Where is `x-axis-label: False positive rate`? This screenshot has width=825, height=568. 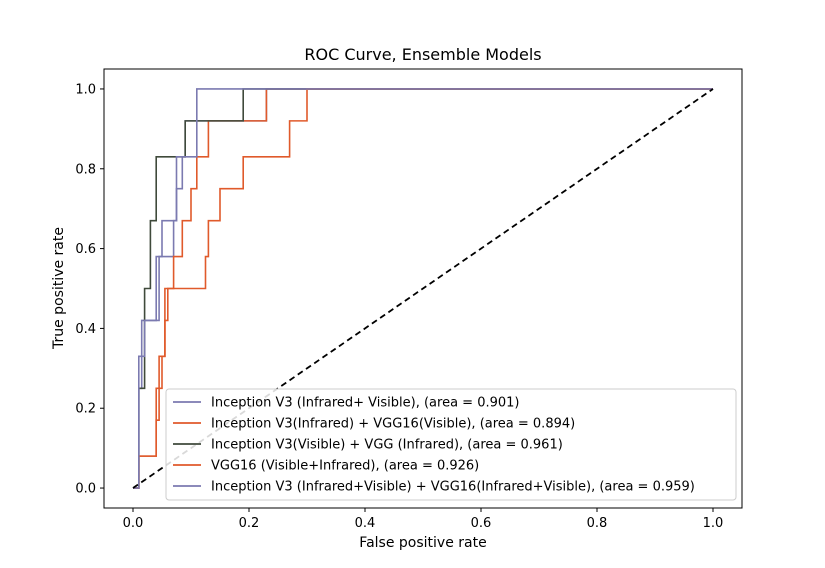 x-axis-label: False positive rate is located at coordinates (422, 543).